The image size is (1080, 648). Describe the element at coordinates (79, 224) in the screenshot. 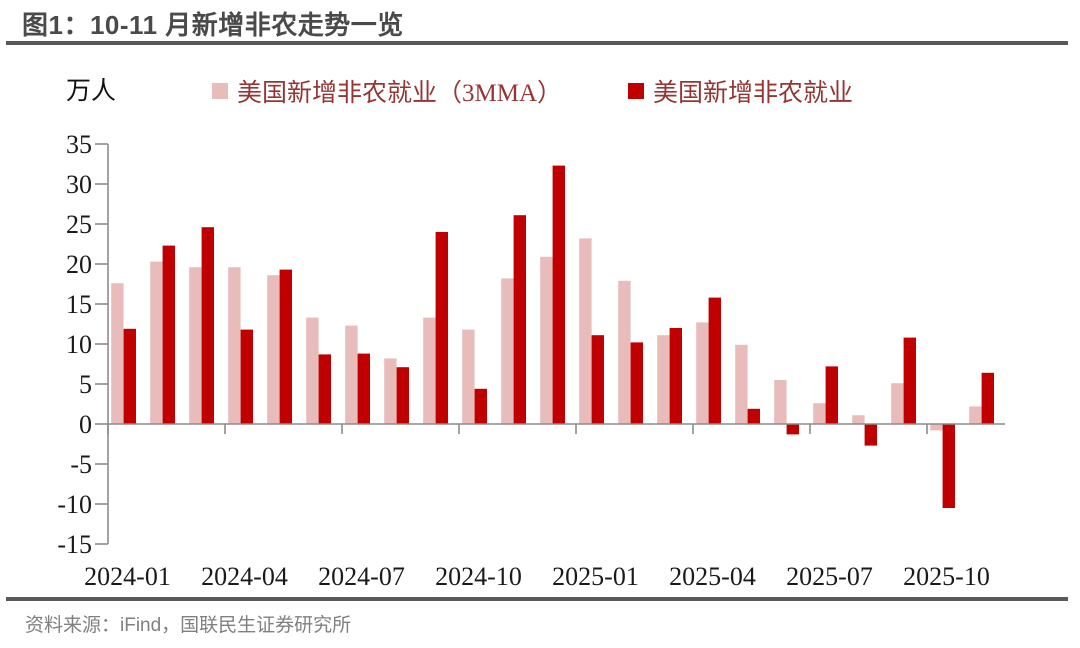

I see `y-tick-label: 25` at that location.